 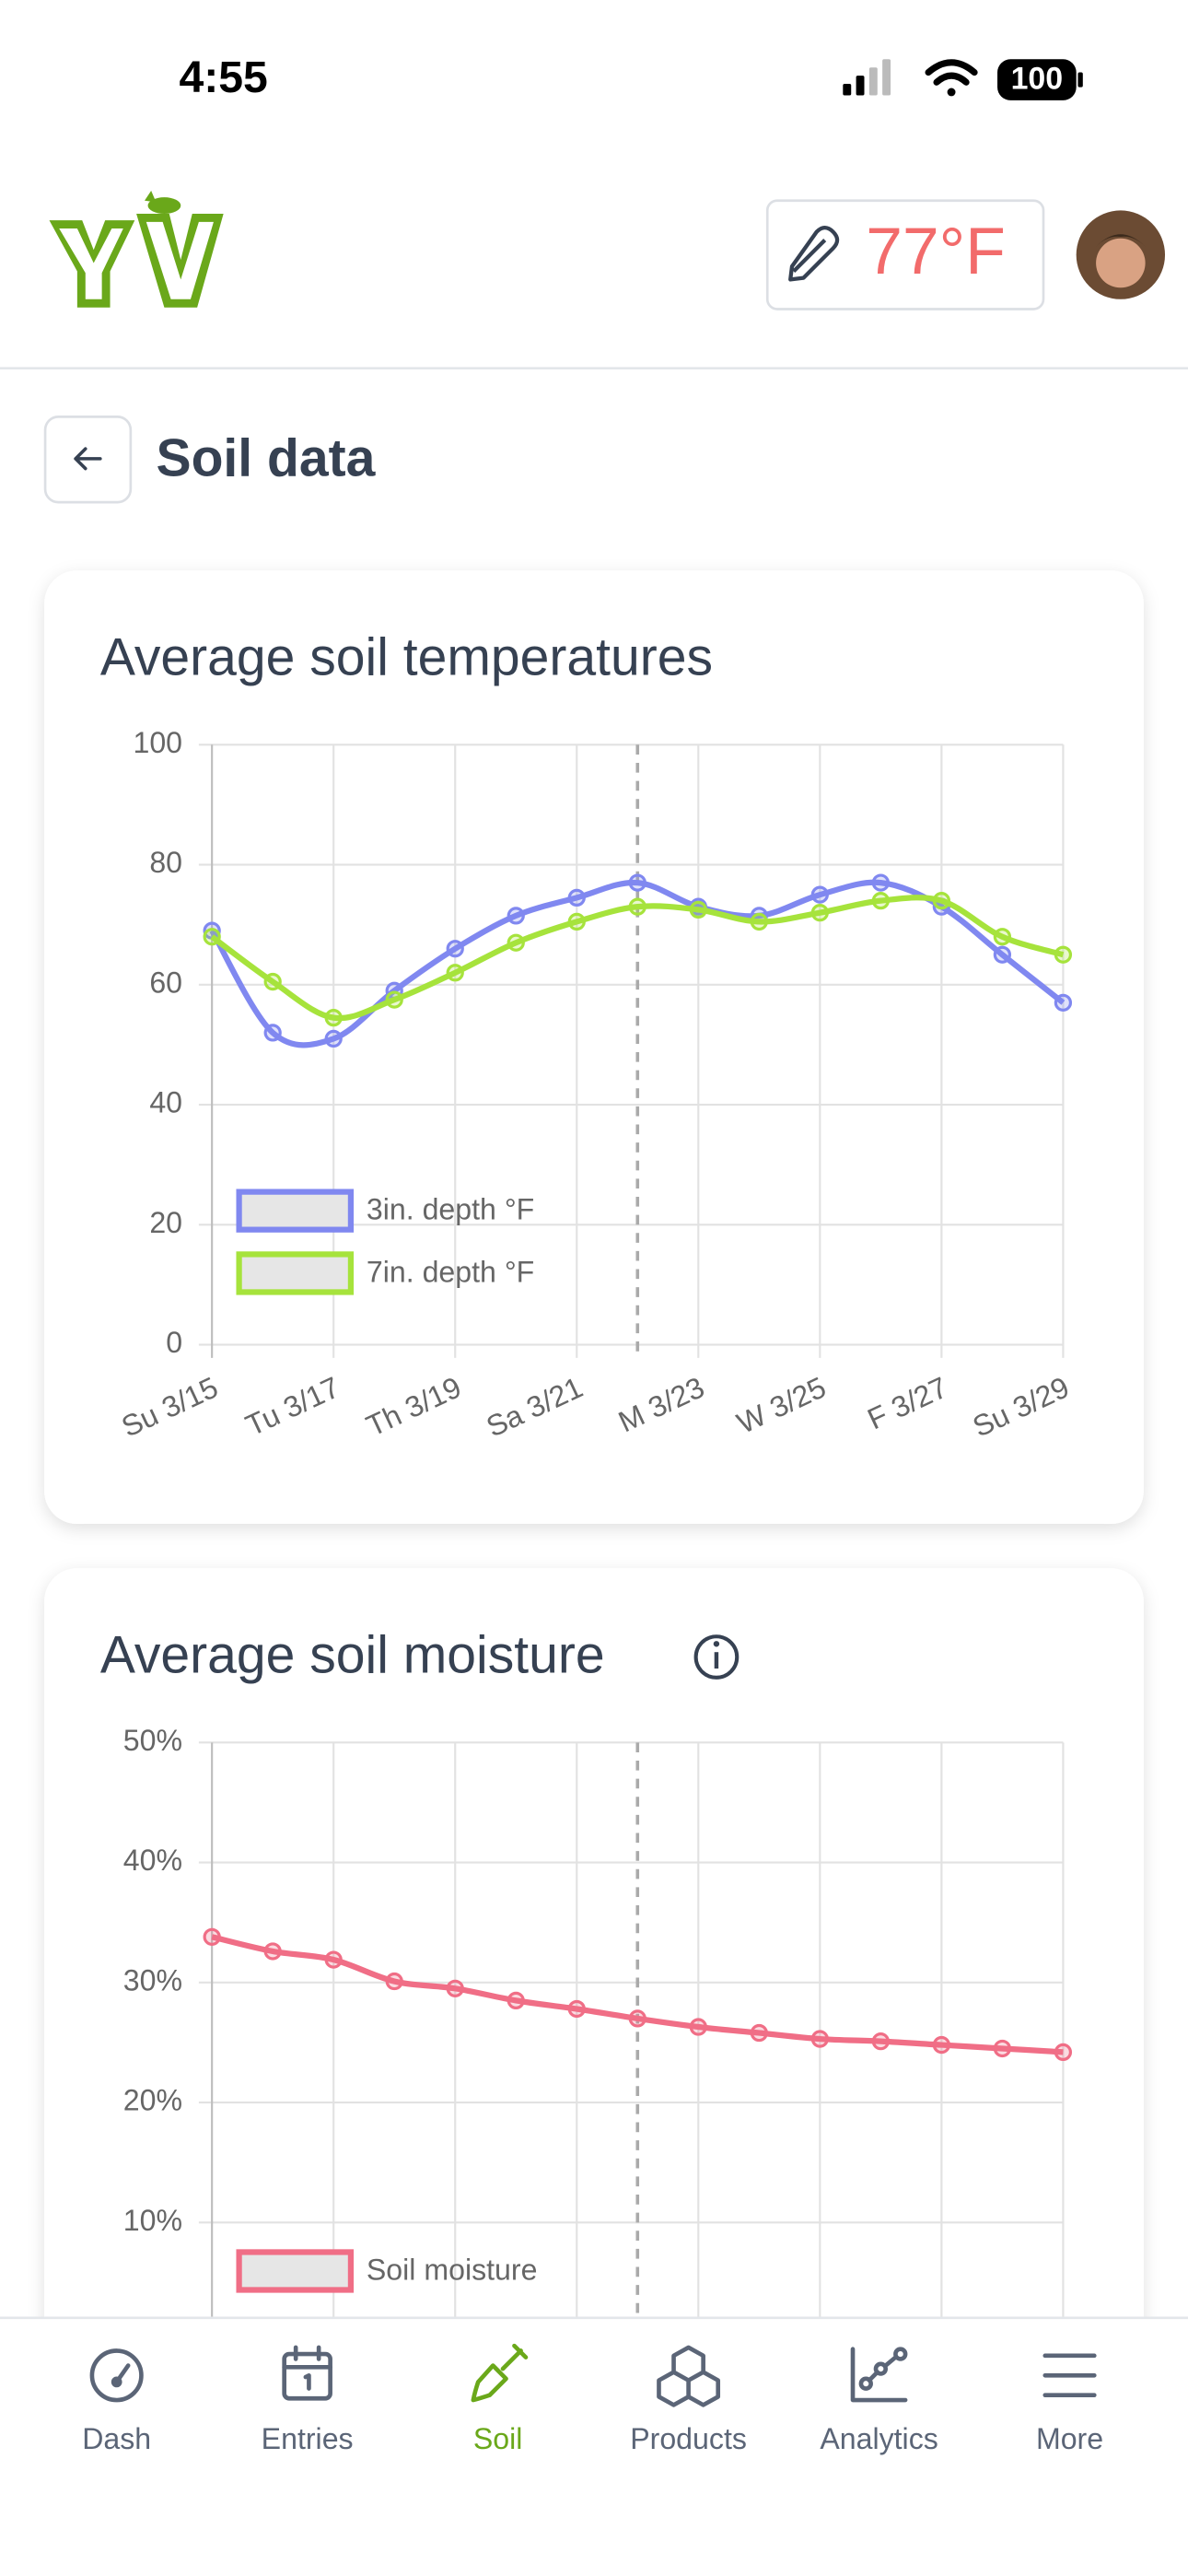 What do you see at coordinates (152, 2100) in the screenshot?
I see `y-tick-label: 20%` at bounding box center [152, 2100].